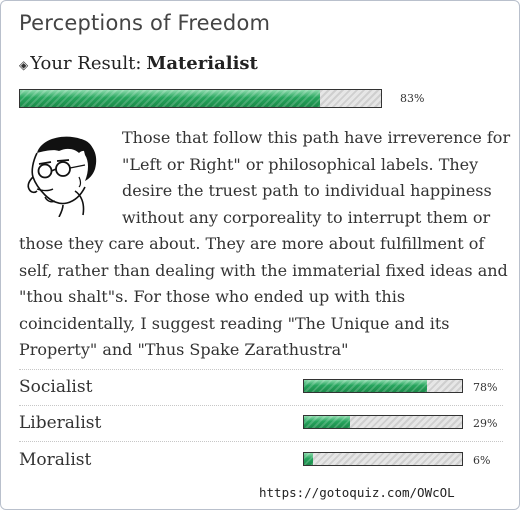 The width and height of the screenshot is (520, 510). I want to click on result-percent: 83%, so click(412, 98).